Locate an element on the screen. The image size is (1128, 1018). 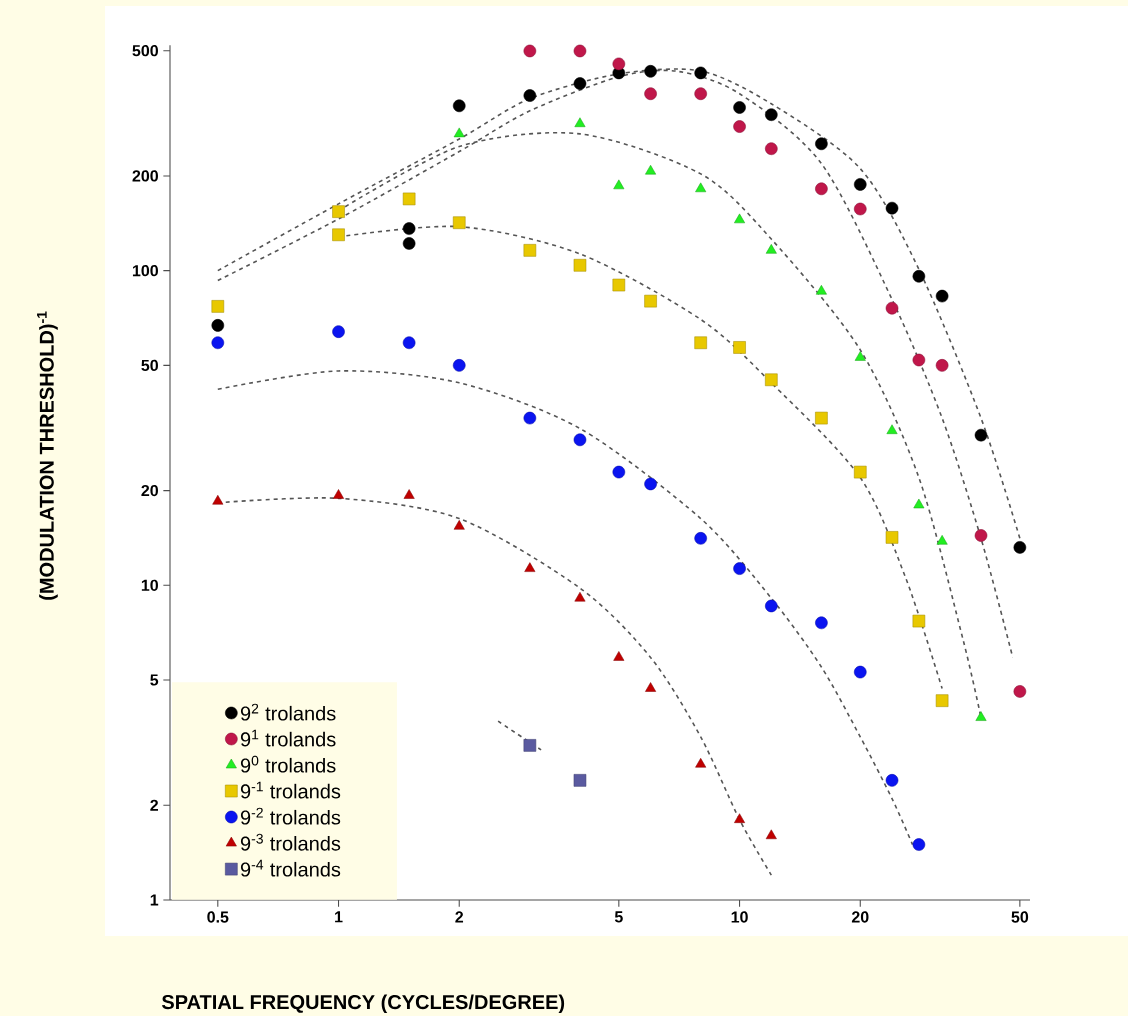
y-tick-label: 10 is located at coordinates (149, 585).